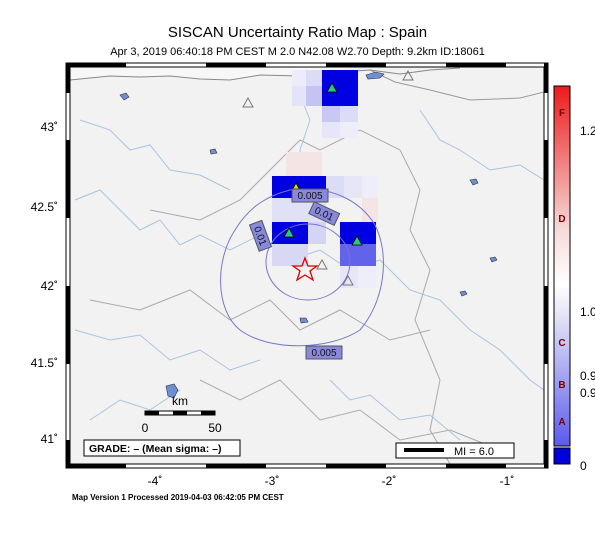  Describe the element at coordinates (587, 312) in the screenshot. I see `colorbar-value: 1.0` at that location.